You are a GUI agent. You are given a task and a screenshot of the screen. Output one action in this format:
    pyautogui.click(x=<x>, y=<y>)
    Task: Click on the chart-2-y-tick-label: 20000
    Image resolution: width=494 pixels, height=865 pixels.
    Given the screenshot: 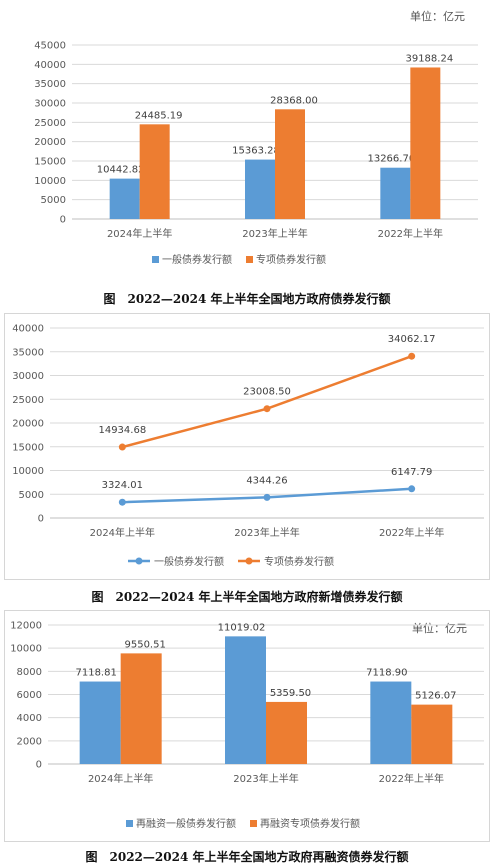 What is the action you would take?
    pyautogui.click(x=28, y=424)
    